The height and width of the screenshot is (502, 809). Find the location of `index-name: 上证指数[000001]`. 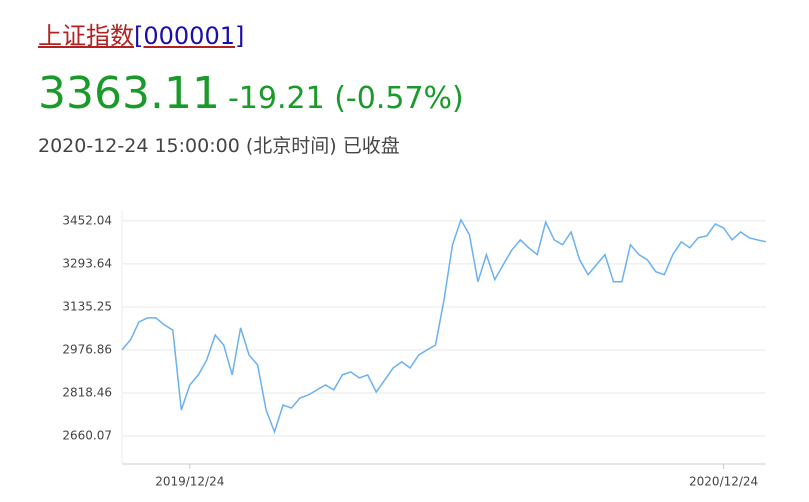

index-name: 上证指数[000001] is located at coordinates (141, 33).